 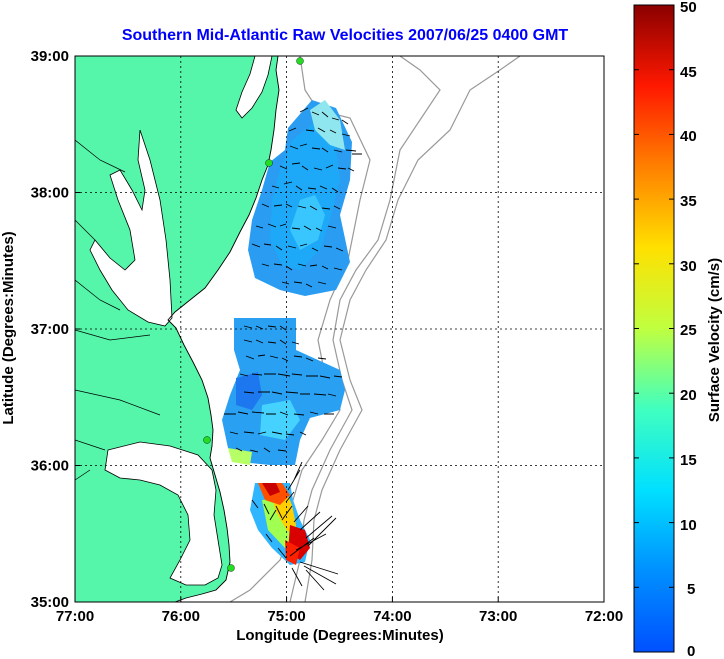 I want to click on lat-tick-label: 38:00, so click(x=50, y=193).